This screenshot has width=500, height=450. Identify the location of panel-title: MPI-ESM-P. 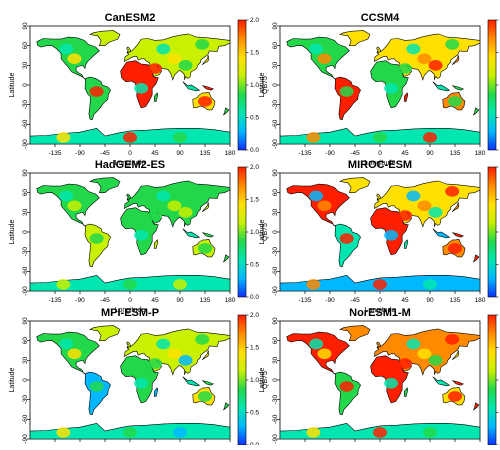
(130, 313).